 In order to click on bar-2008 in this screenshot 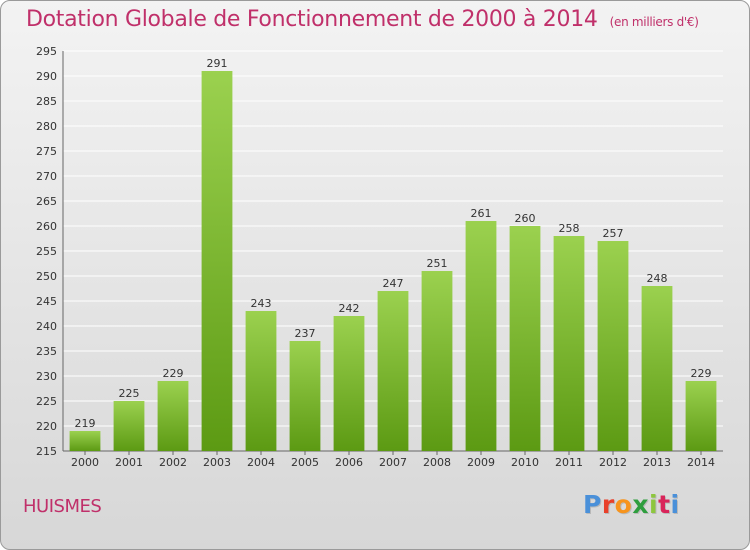, I will do `click(437, 361)`.